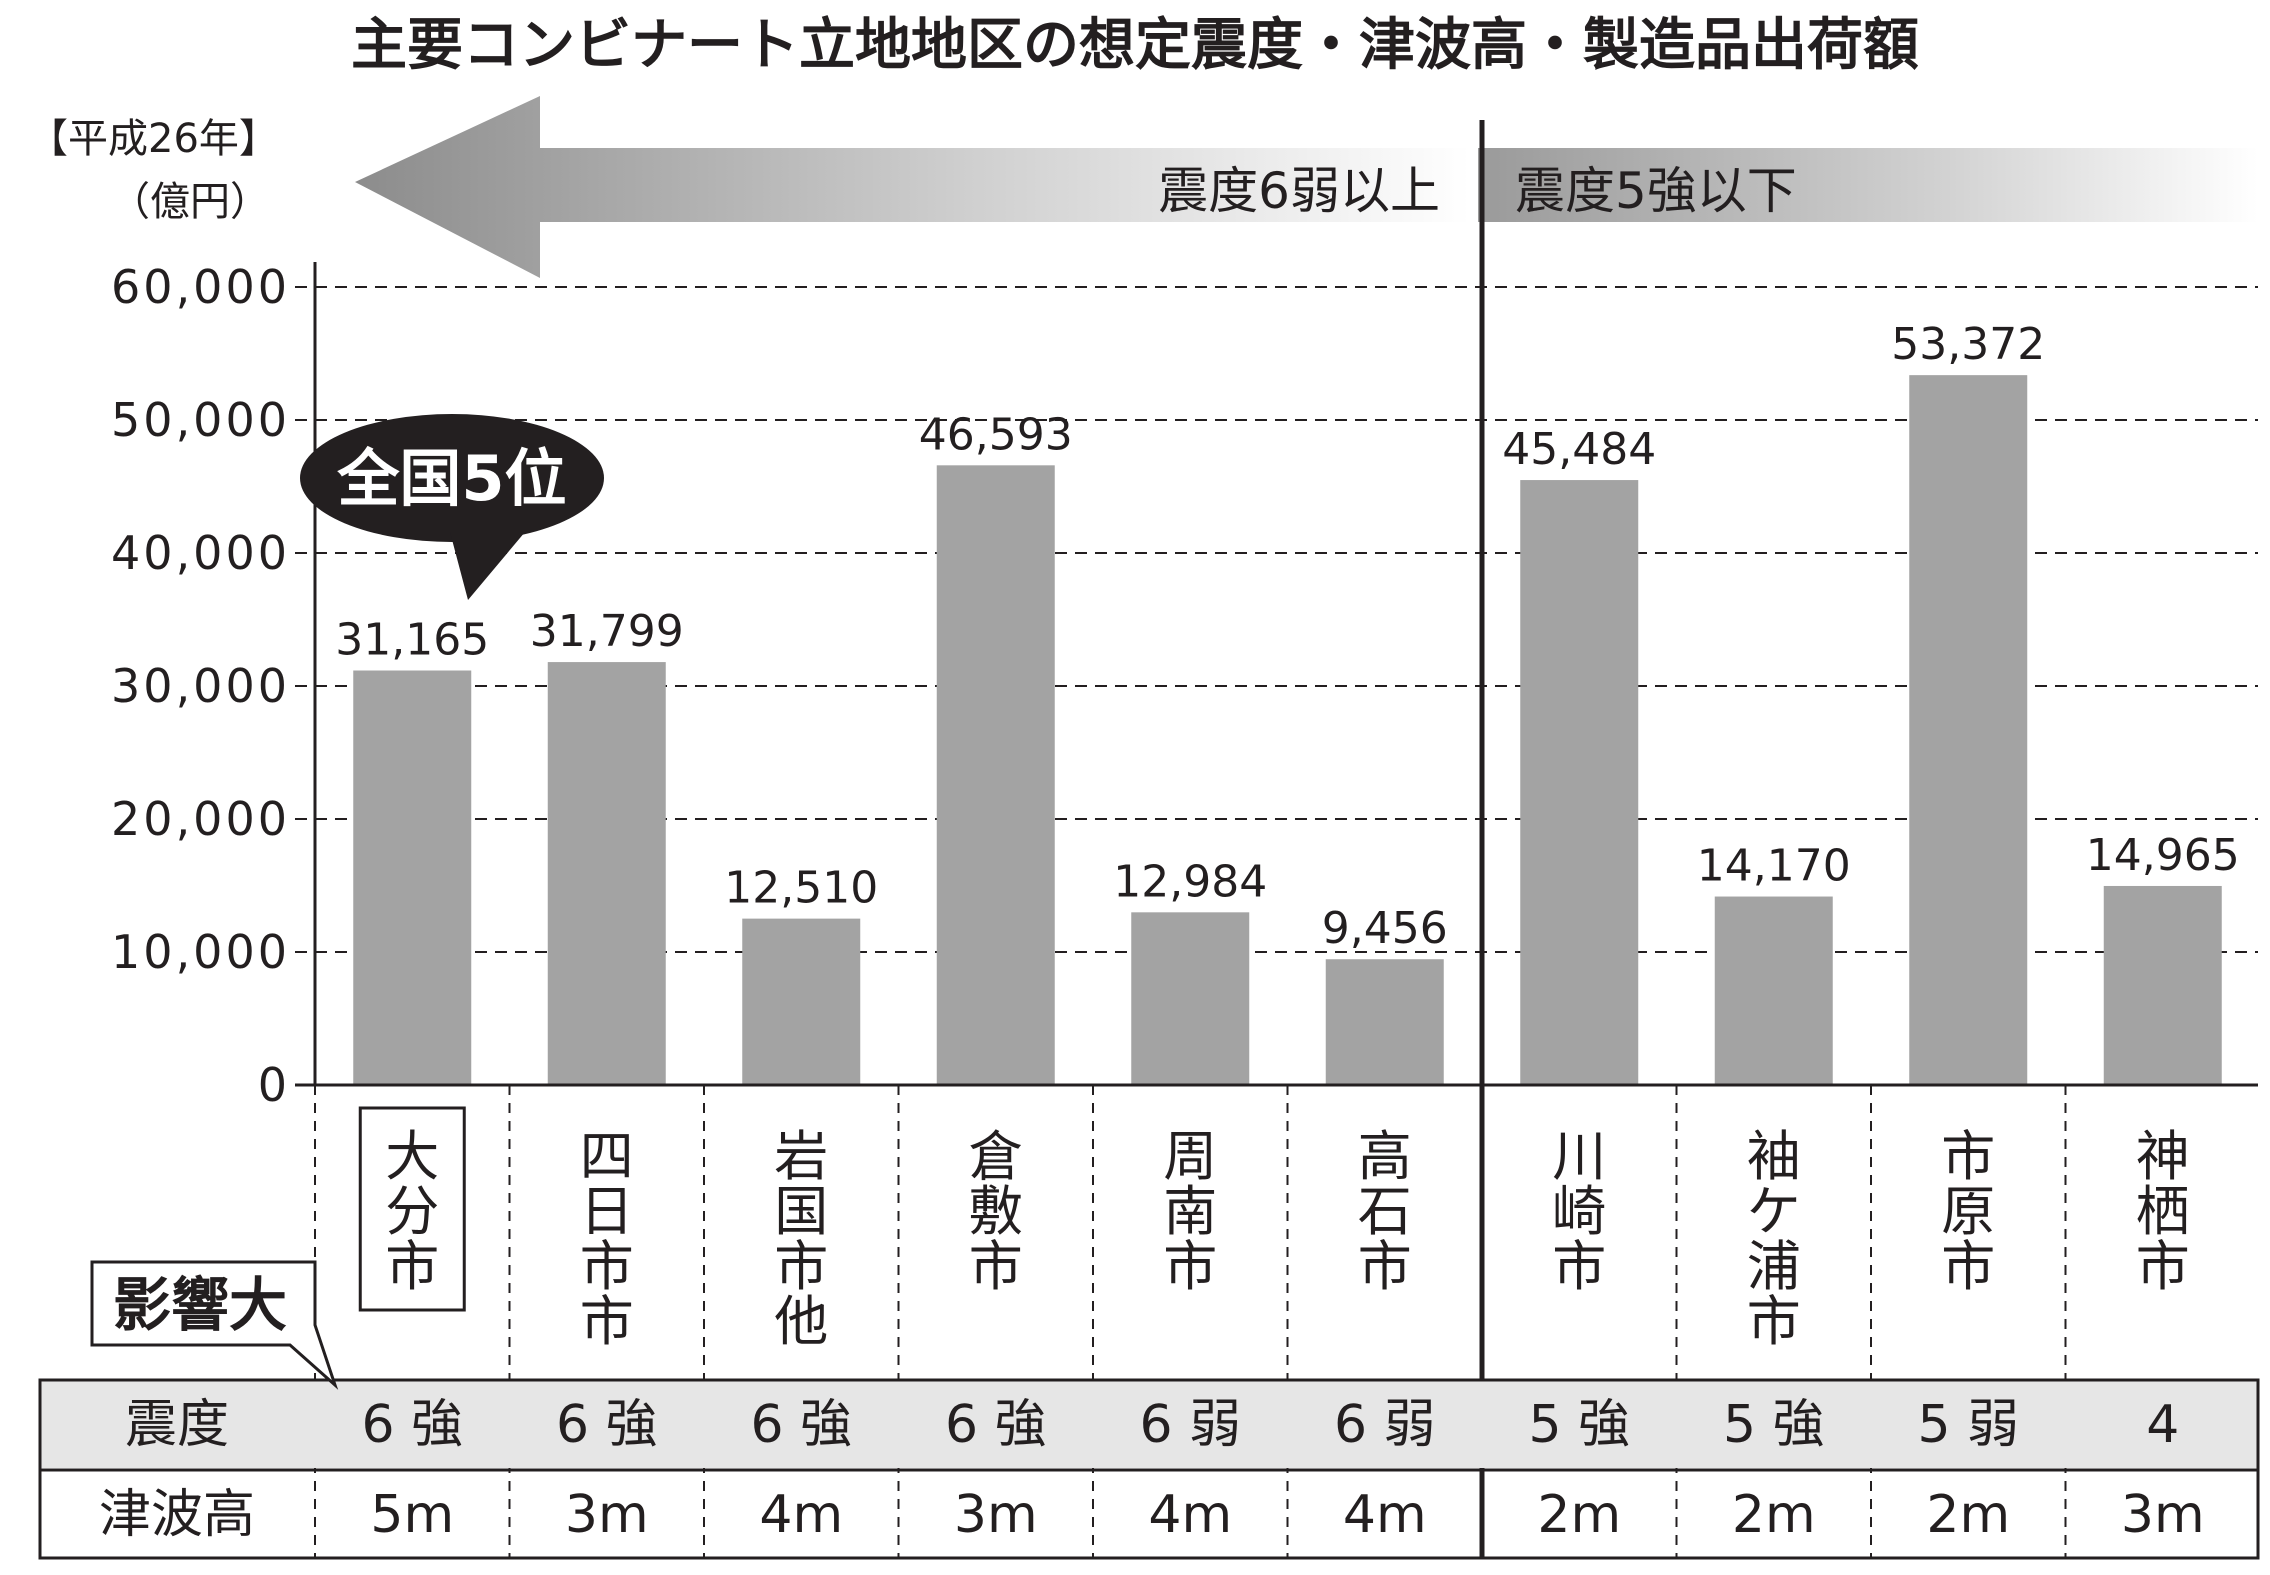  I want to click on y-tick-label: 30,000, so click(200, 686).